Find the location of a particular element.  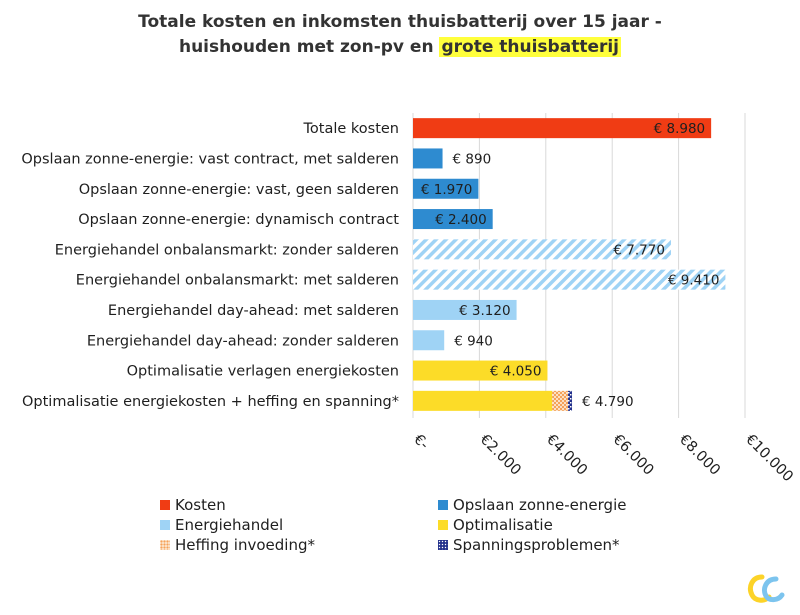

chart-title-line-2-text: huishouden met zon-pv en is located at coordinates (309, 47).